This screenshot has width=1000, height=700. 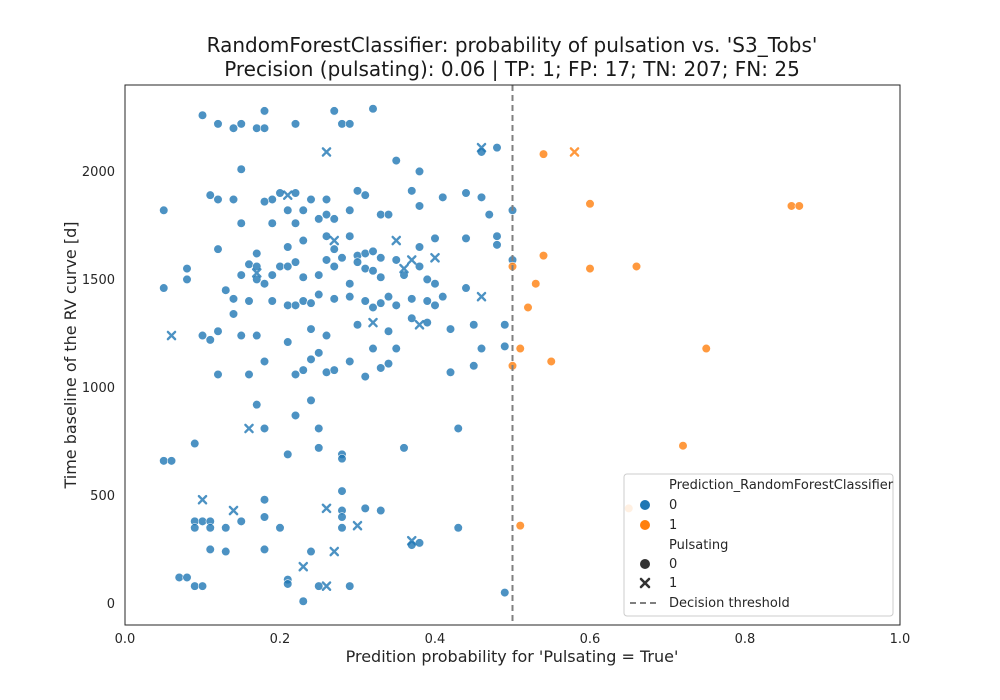 What do you see at coordinates (435, 639) in the screenshot?
I see `x-tick-label: 0.4` at bounding box center [435, 639].